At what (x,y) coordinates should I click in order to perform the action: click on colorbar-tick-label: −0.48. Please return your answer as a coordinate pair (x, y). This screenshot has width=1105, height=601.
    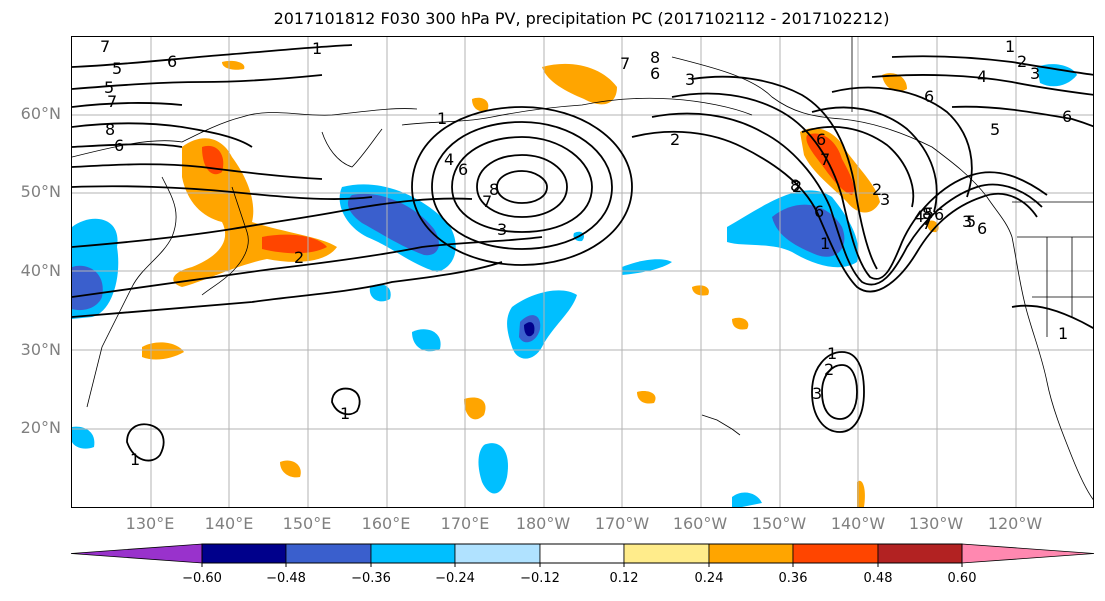
    Looking at the image, I should click on (286, 578).